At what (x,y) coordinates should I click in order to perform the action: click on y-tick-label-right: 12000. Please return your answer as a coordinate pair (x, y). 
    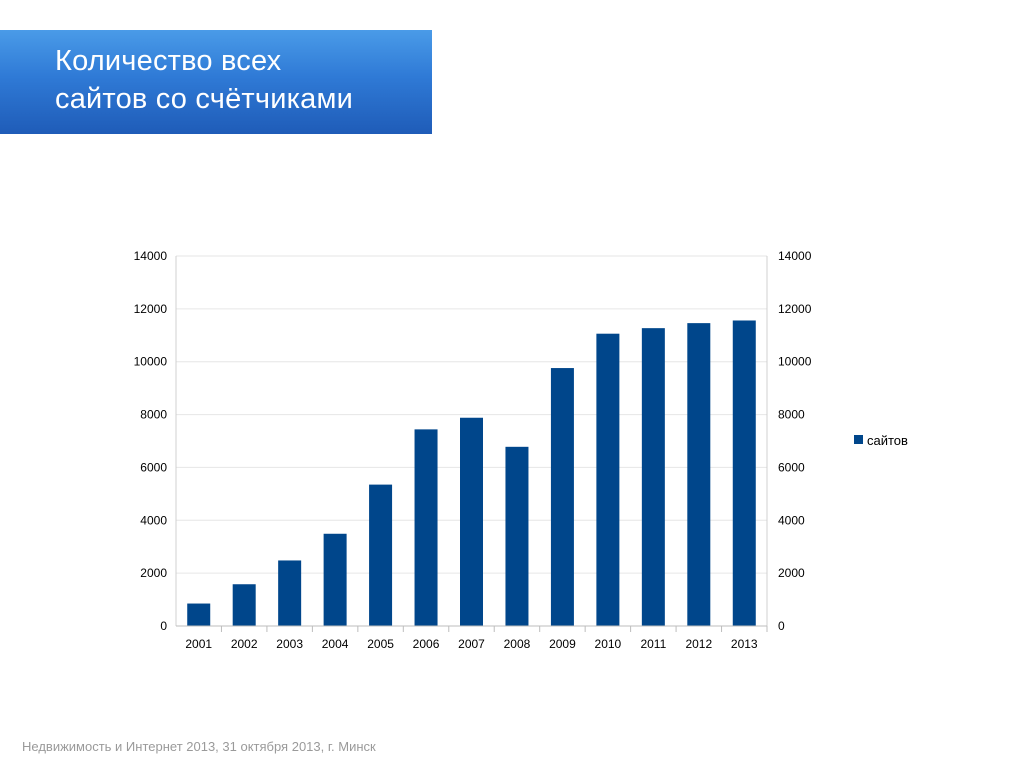
    Looking at the image, I should click on (795, 309).